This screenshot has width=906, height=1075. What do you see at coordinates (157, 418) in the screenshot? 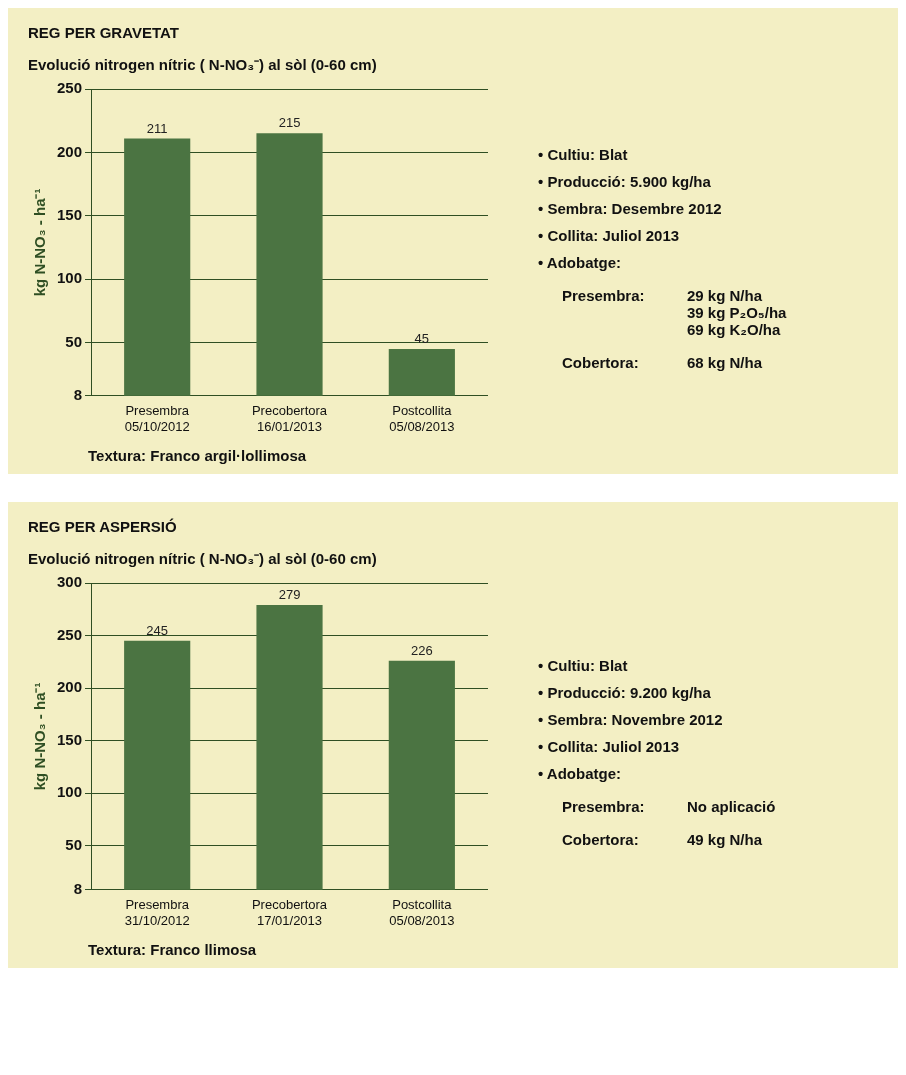
I see `x-tick-label: Presembra 05/10/2012` at bounding box center [157, 418].